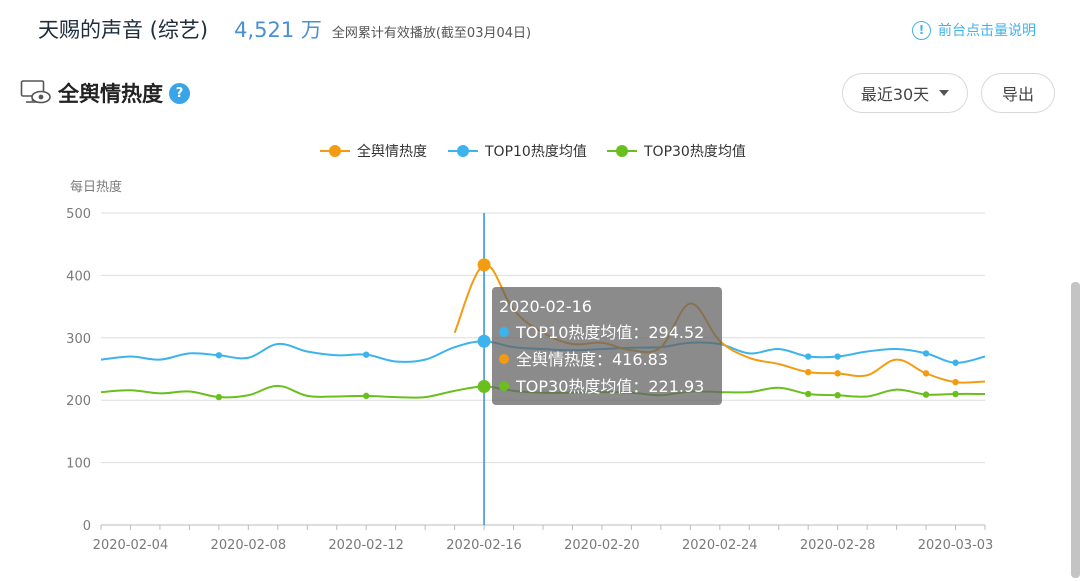 This screenshot has height=581, width=1080. I want to click on question-icon: ?, so click(179, 93).